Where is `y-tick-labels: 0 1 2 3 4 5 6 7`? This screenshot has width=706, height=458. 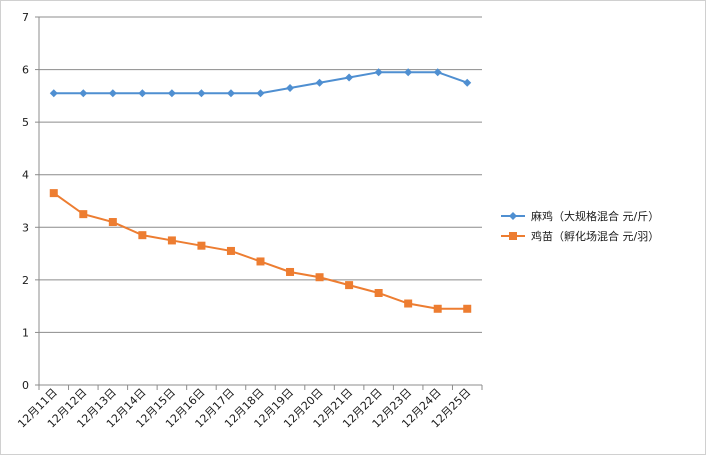 y-tick-labels: 0 1 2 3 4 5 6 7 is located at coordinates (25, 201).